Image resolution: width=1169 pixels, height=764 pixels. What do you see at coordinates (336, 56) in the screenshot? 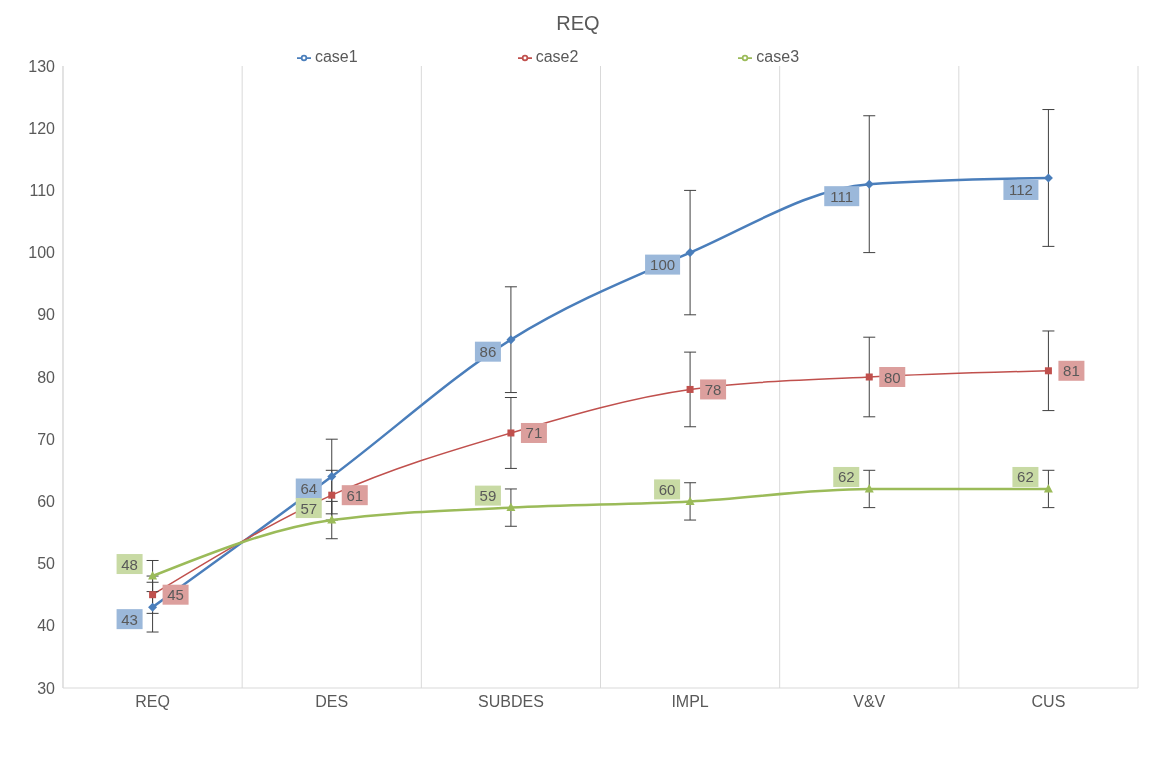
I see `legend-label: case1` at bounding box center [336, 56].